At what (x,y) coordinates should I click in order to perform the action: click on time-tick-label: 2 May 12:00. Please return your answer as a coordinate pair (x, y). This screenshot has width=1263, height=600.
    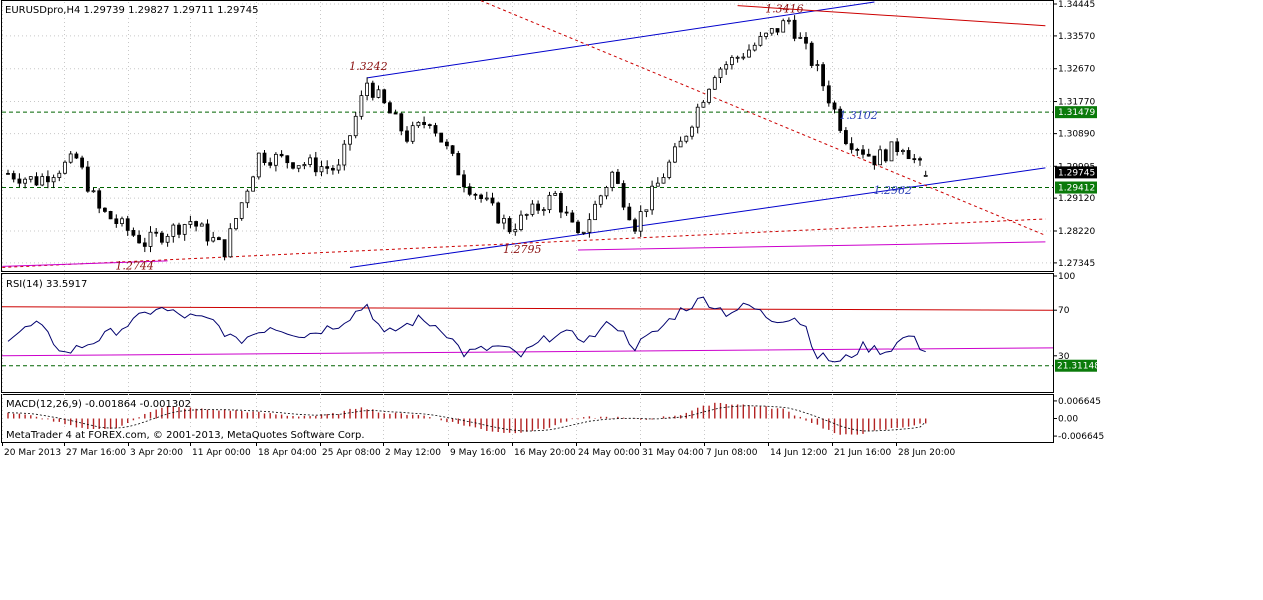
    Looking at the image, I should click on (413, 453).